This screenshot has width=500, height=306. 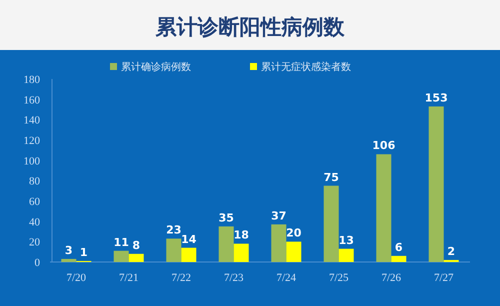 I want to click on chart-title: 累计诊断阳性病例数, so click(x=250, y=27).